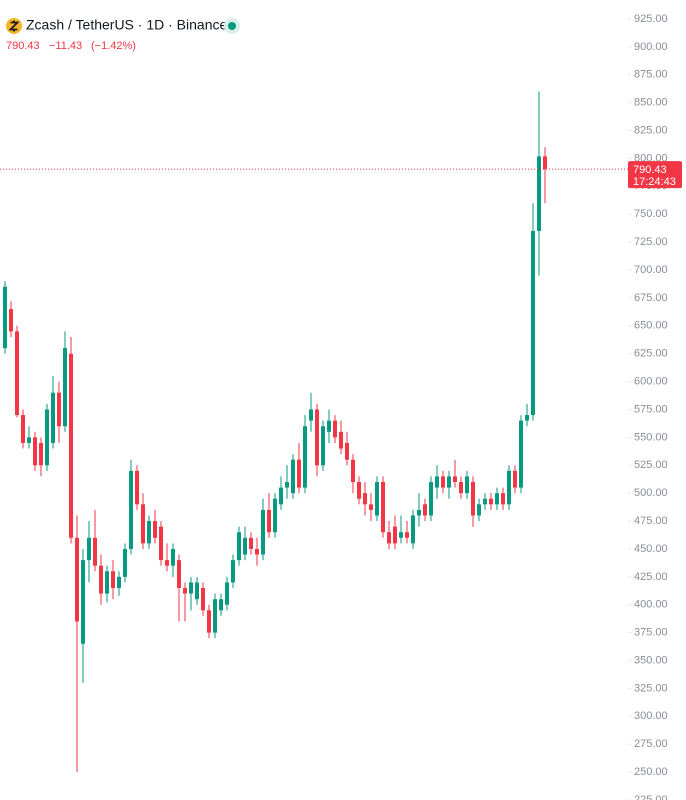  I want to click on y-tick-label: 700.00, so click(651, 270).